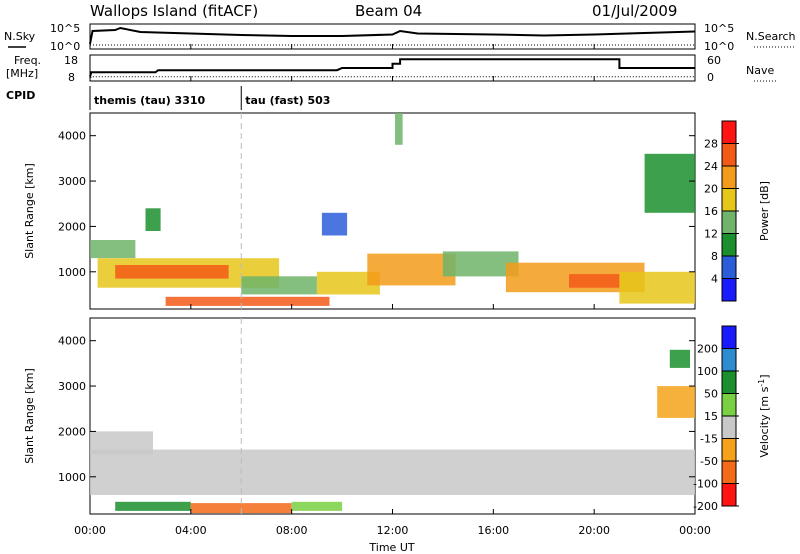  Describe the element at coordinates (391, 547) in the screenshot. I see `time-xlabel: Time UT` at that location.